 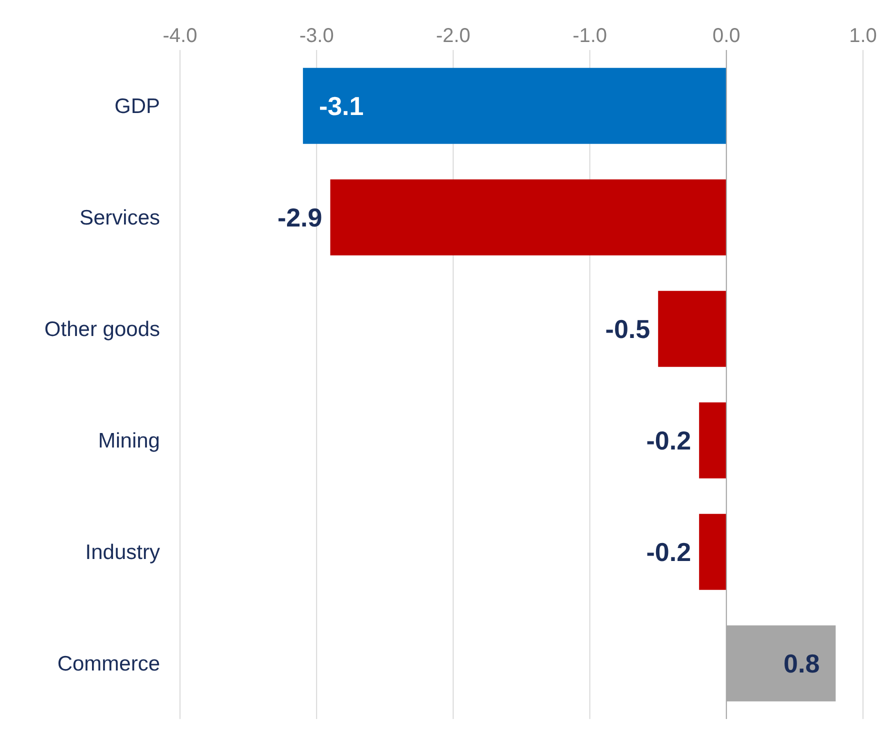 What do you see at coordinates (863, 36) in the screenshot?
I see `x-tick-label: 1.0` at bounding box center [863, 36].